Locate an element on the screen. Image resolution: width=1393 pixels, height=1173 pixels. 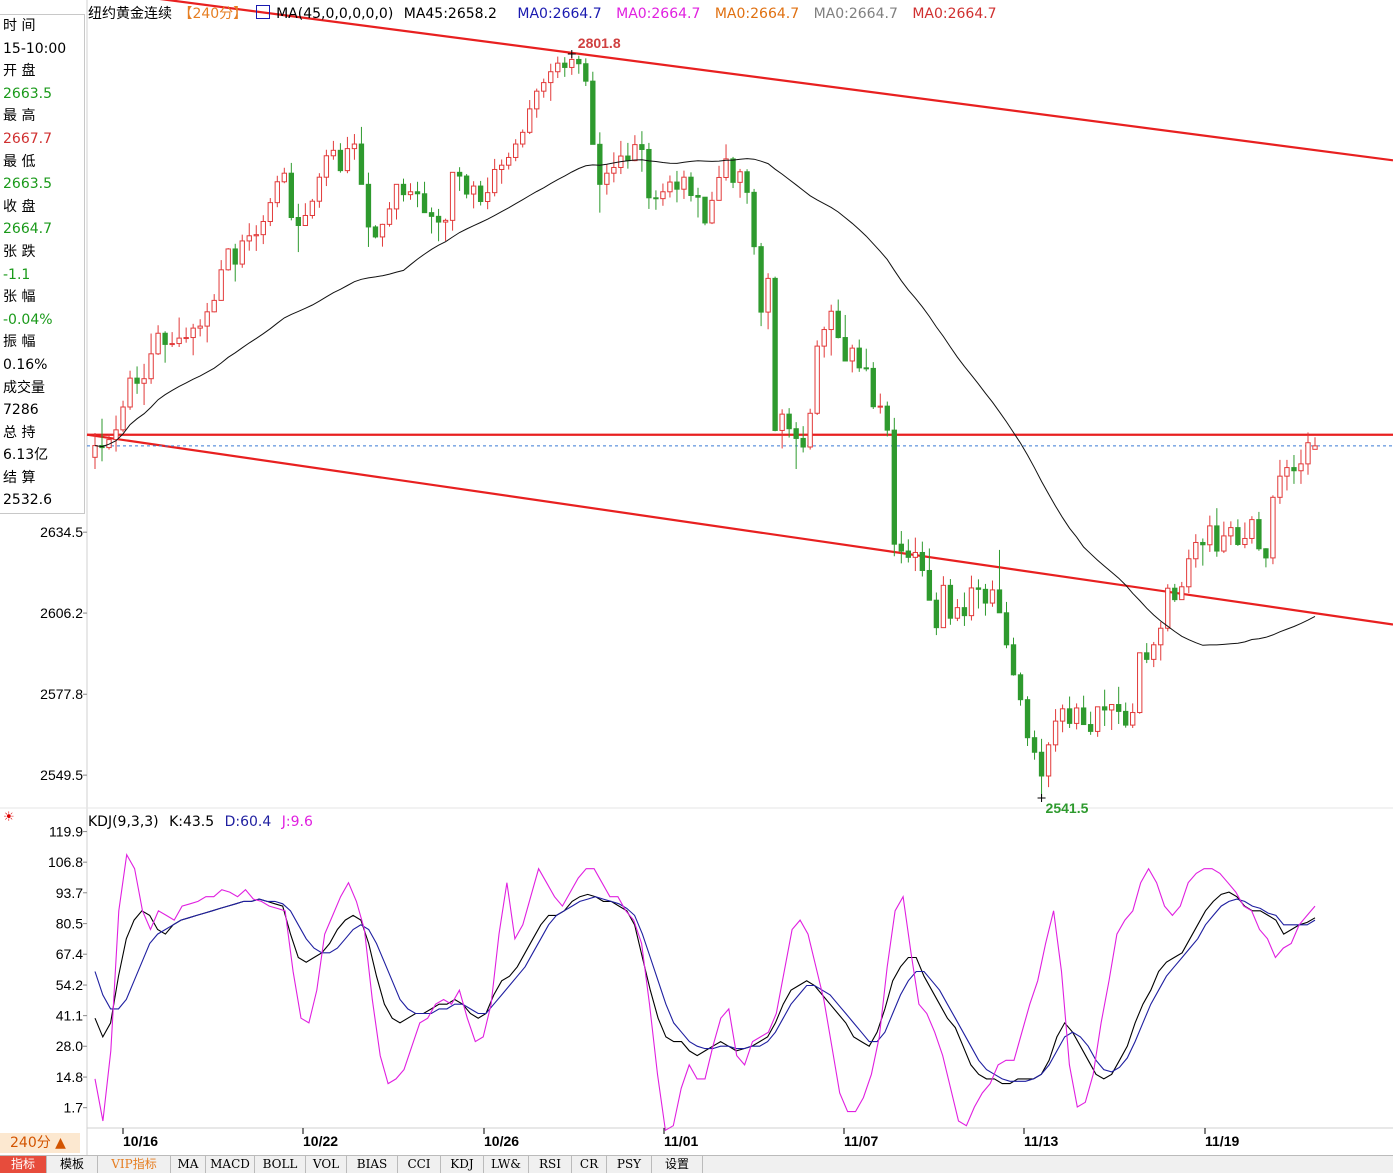
tab-vol: VOL is located at coordinates (326, 1164).